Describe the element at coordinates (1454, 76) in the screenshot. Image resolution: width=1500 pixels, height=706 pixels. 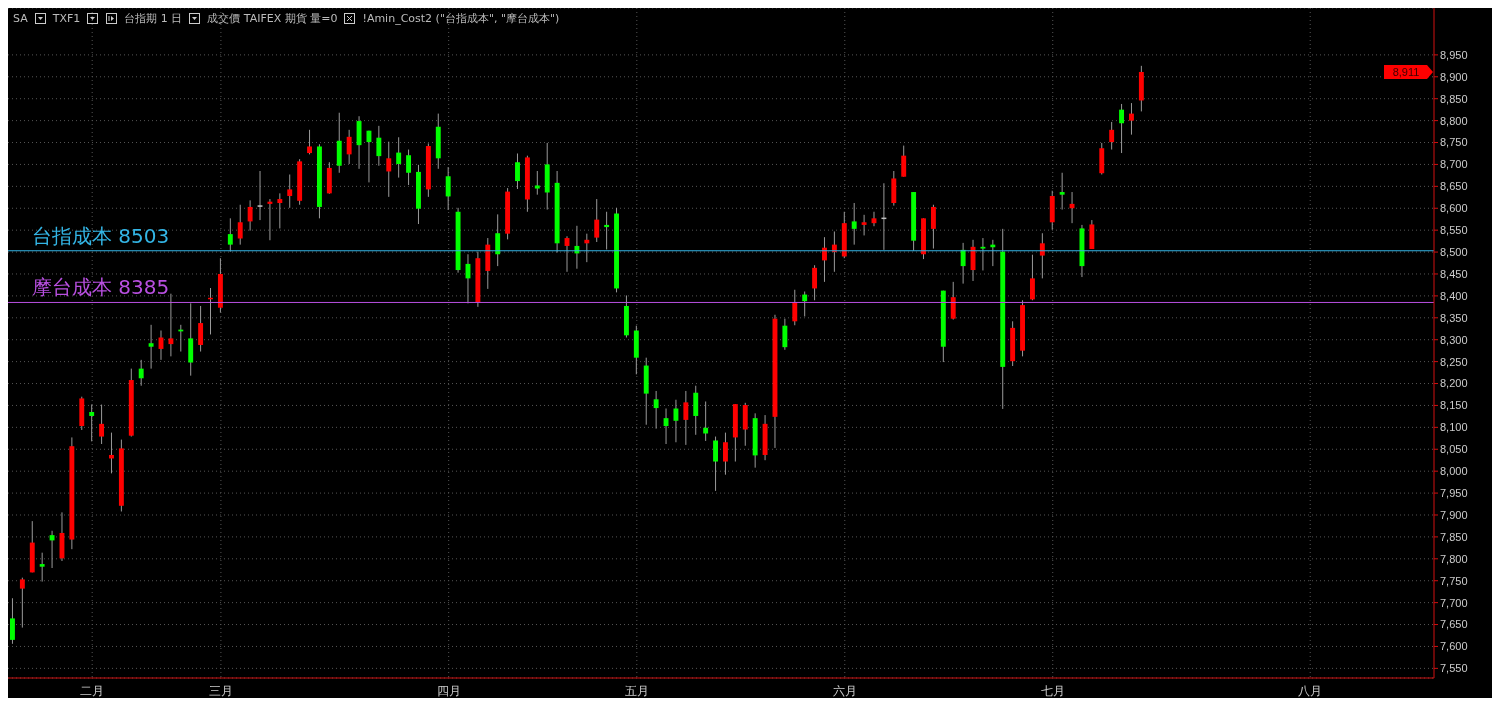
I see `y-tick-label: 8,900` at that location.